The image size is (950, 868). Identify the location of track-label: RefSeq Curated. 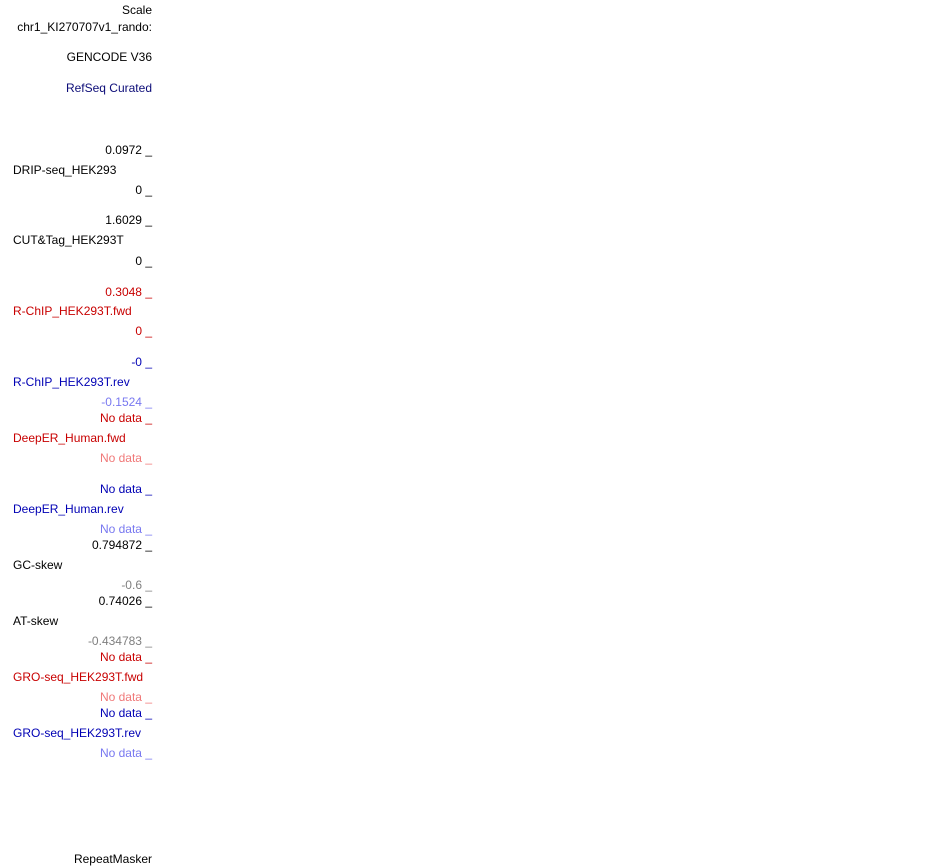
(108, 88).